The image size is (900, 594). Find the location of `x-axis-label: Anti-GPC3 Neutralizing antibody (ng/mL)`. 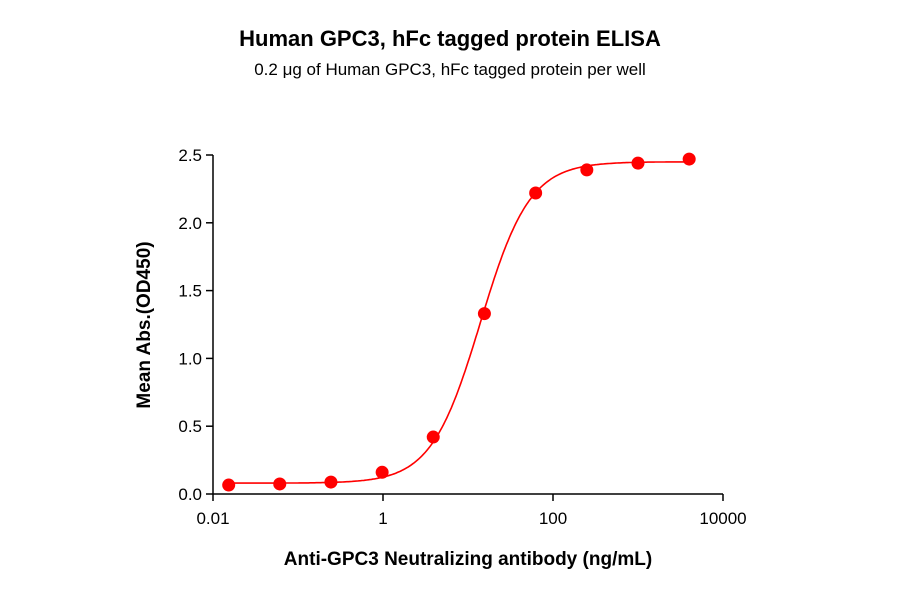

x-axis-label: Anti-GPC3 Neutralizing antibody (ng/mL) is located at coordinates (468, 559).